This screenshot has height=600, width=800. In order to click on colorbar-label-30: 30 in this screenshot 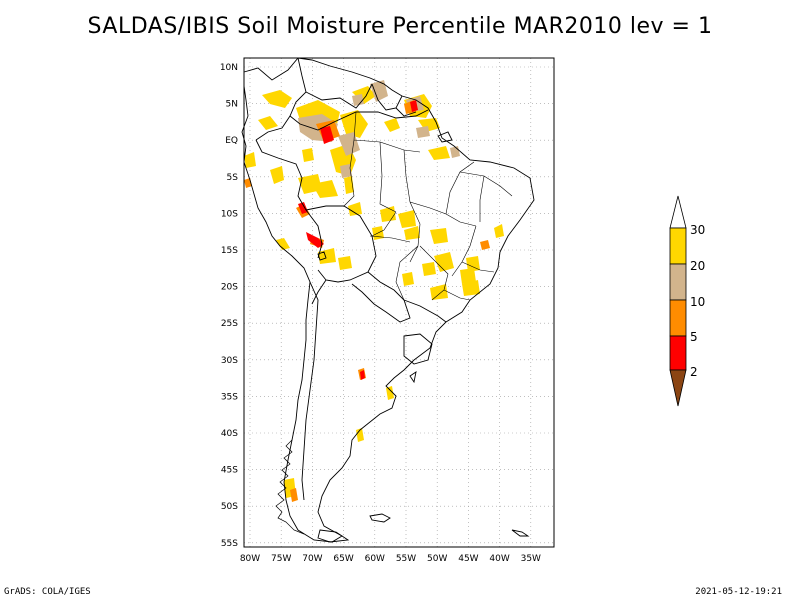, I will do `click(697, 230)`.